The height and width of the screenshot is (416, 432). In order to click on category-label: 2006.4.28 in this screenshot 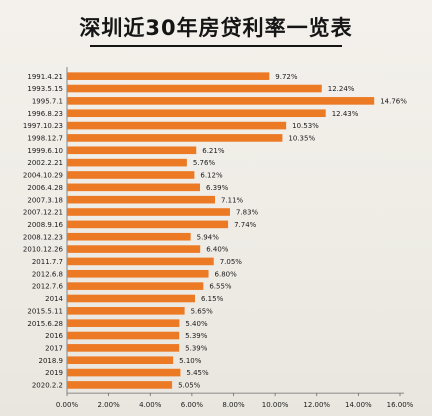, I will do `click(45, 188)`.